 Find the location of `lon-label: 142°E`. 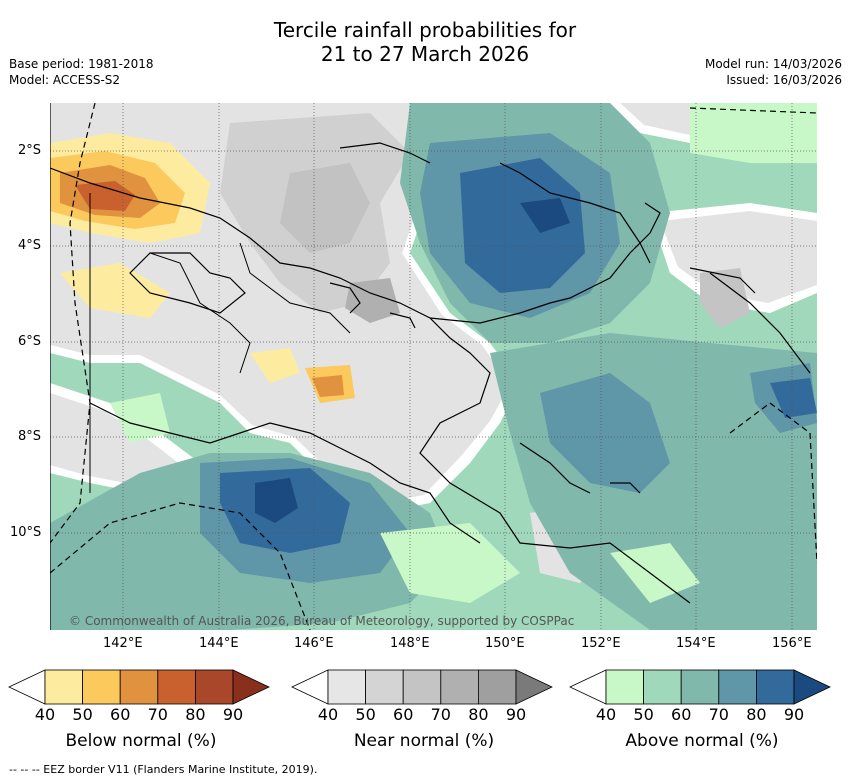

lon-label: 142°E is located at coordinates (123, 643).